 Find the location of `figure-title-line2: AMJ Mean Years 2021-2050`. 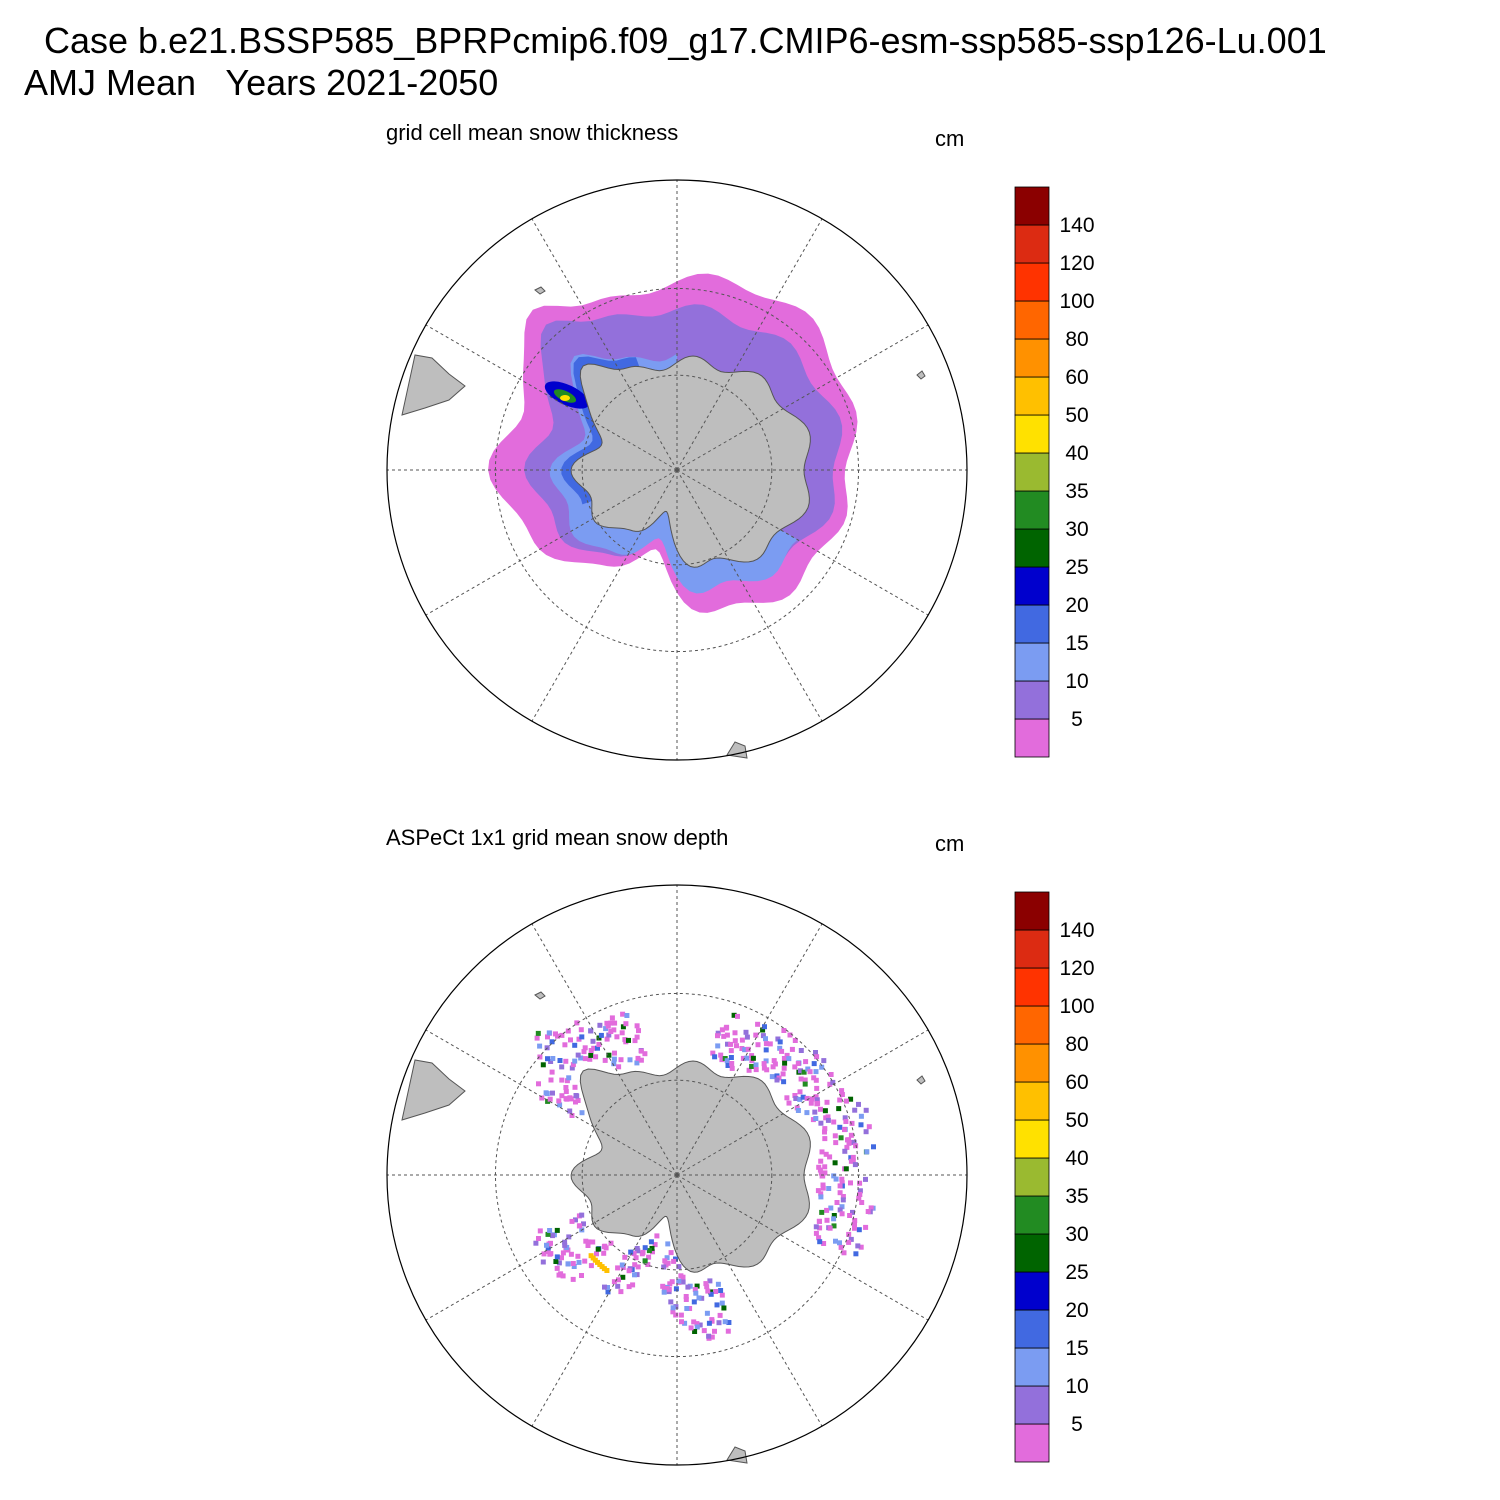

figure-title-line2: AMJ Mean Years 2021-2050 is located at coordinates (261, 82).